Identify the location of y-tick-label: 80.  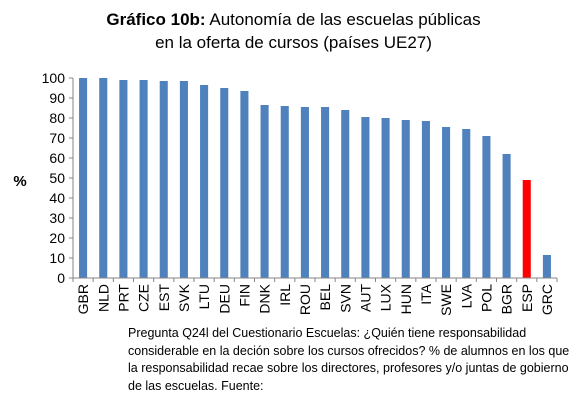
(57, 118).